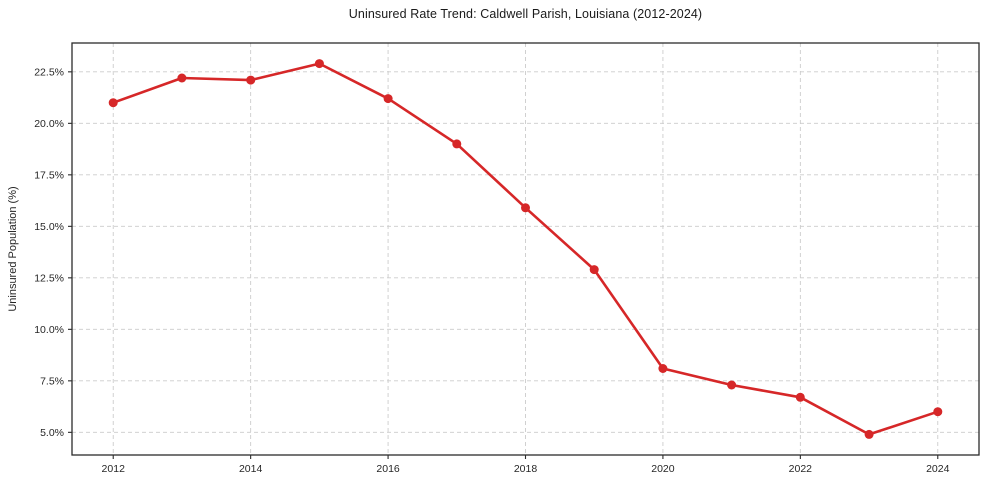  Describe the element at coordinates (938, 412) in the screenshot. I see `data-point-2024` at that location.